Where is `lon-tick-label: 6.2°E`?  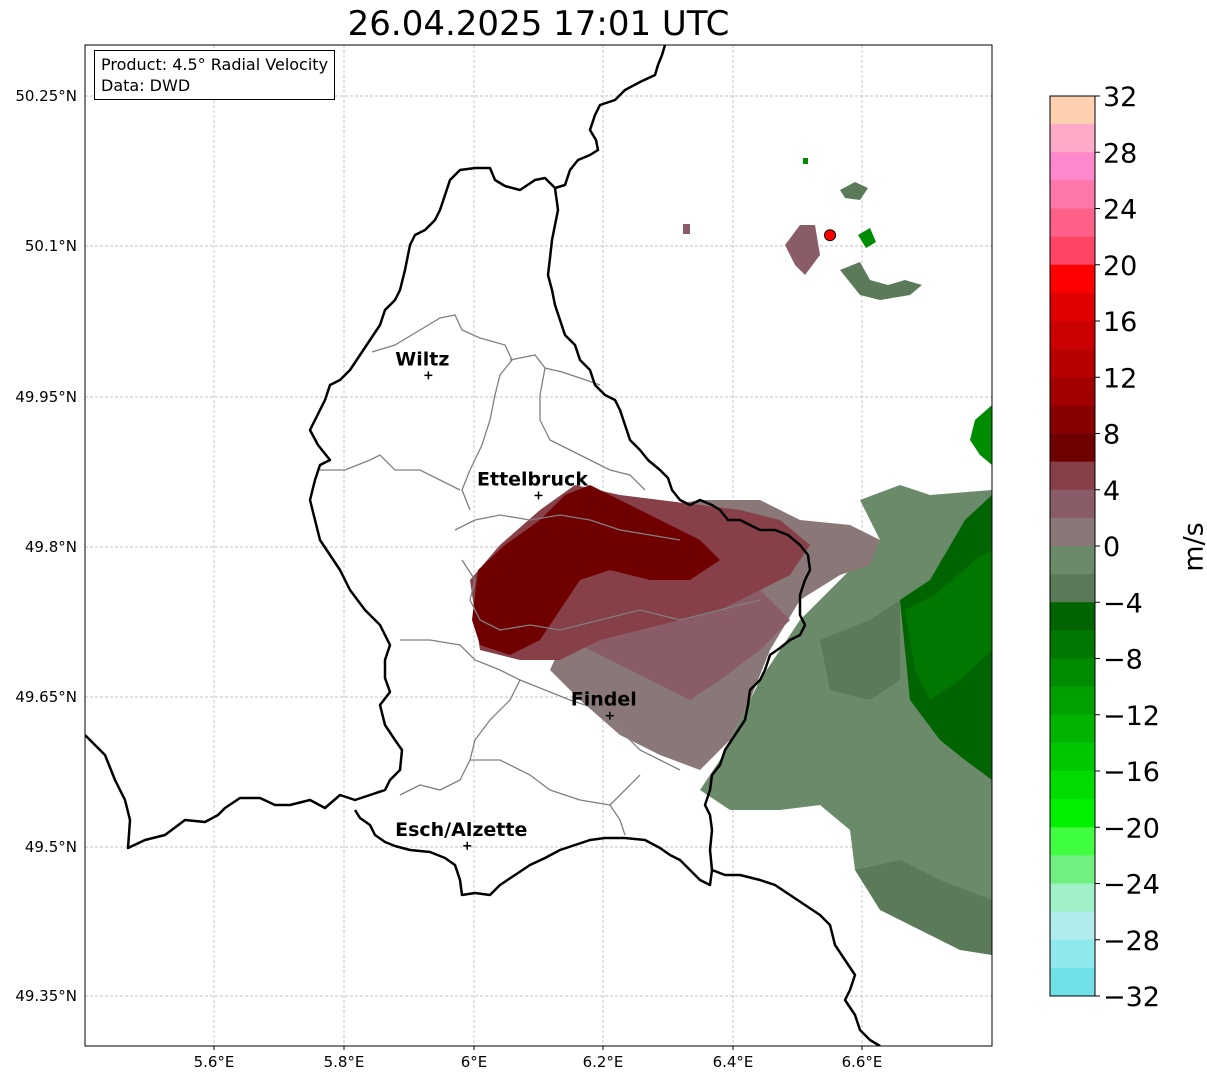
lon-tick-label: 6.2°E is located at coordinates (603, 1062).